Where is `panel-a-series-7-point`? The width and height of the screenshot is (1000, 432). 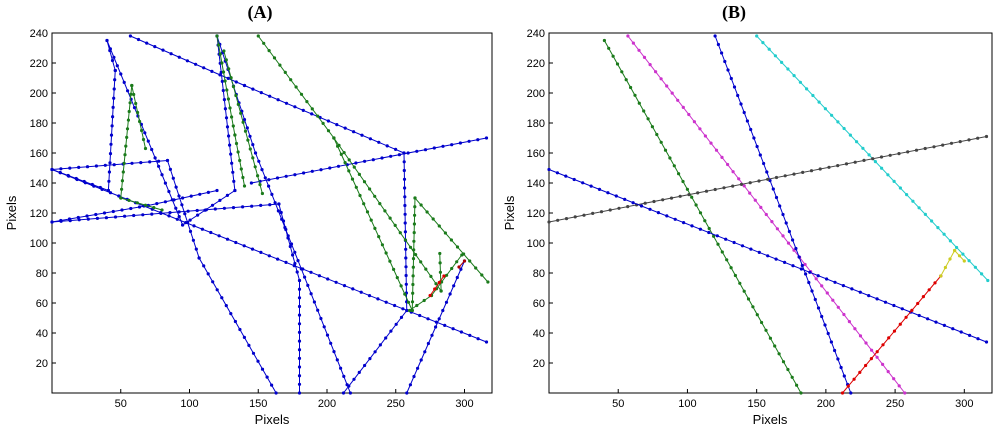
panel-a-series-7-point is located at coordinates (349, 386).